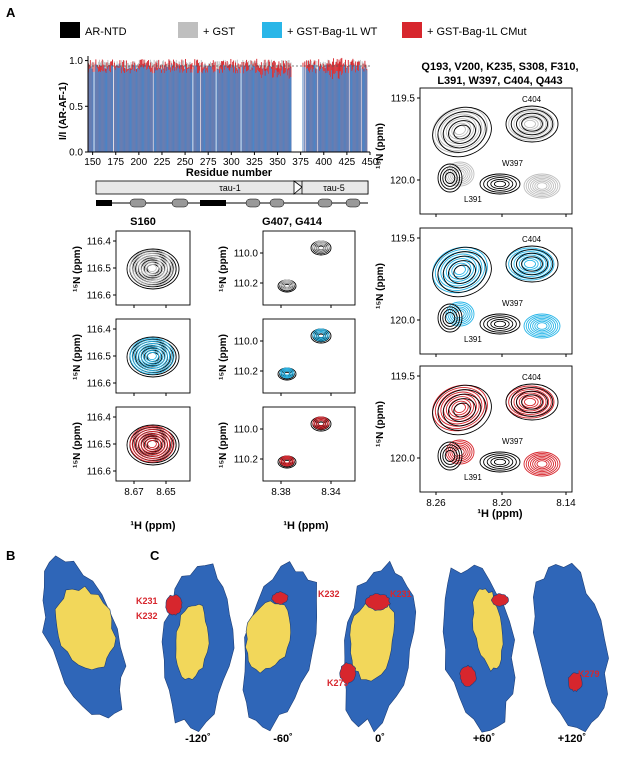  I want to click on spectrum-ytick-label: 119.5, so click(403, 377).